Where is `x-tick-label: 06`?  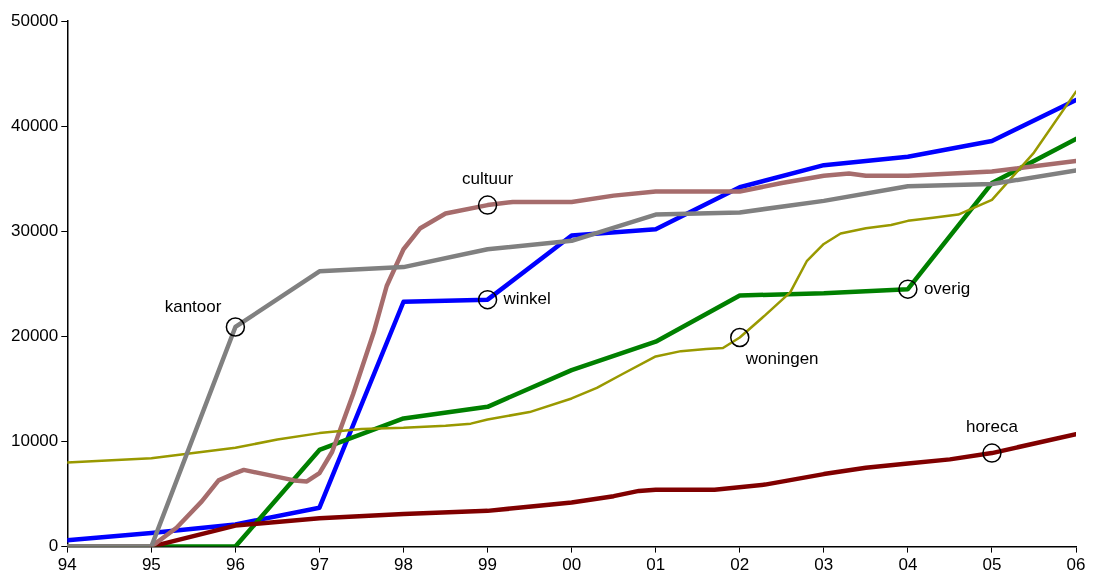 x-tick-label: 06 is located at coordinates (1076, 565).